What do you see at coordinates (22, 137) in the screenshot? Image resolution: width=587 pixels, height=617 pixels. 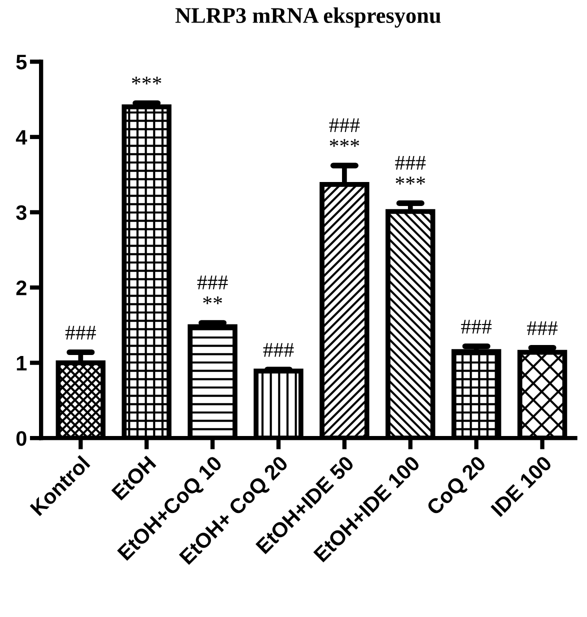 I see `y-tick-label: 4` at bounding box center [22, 137].